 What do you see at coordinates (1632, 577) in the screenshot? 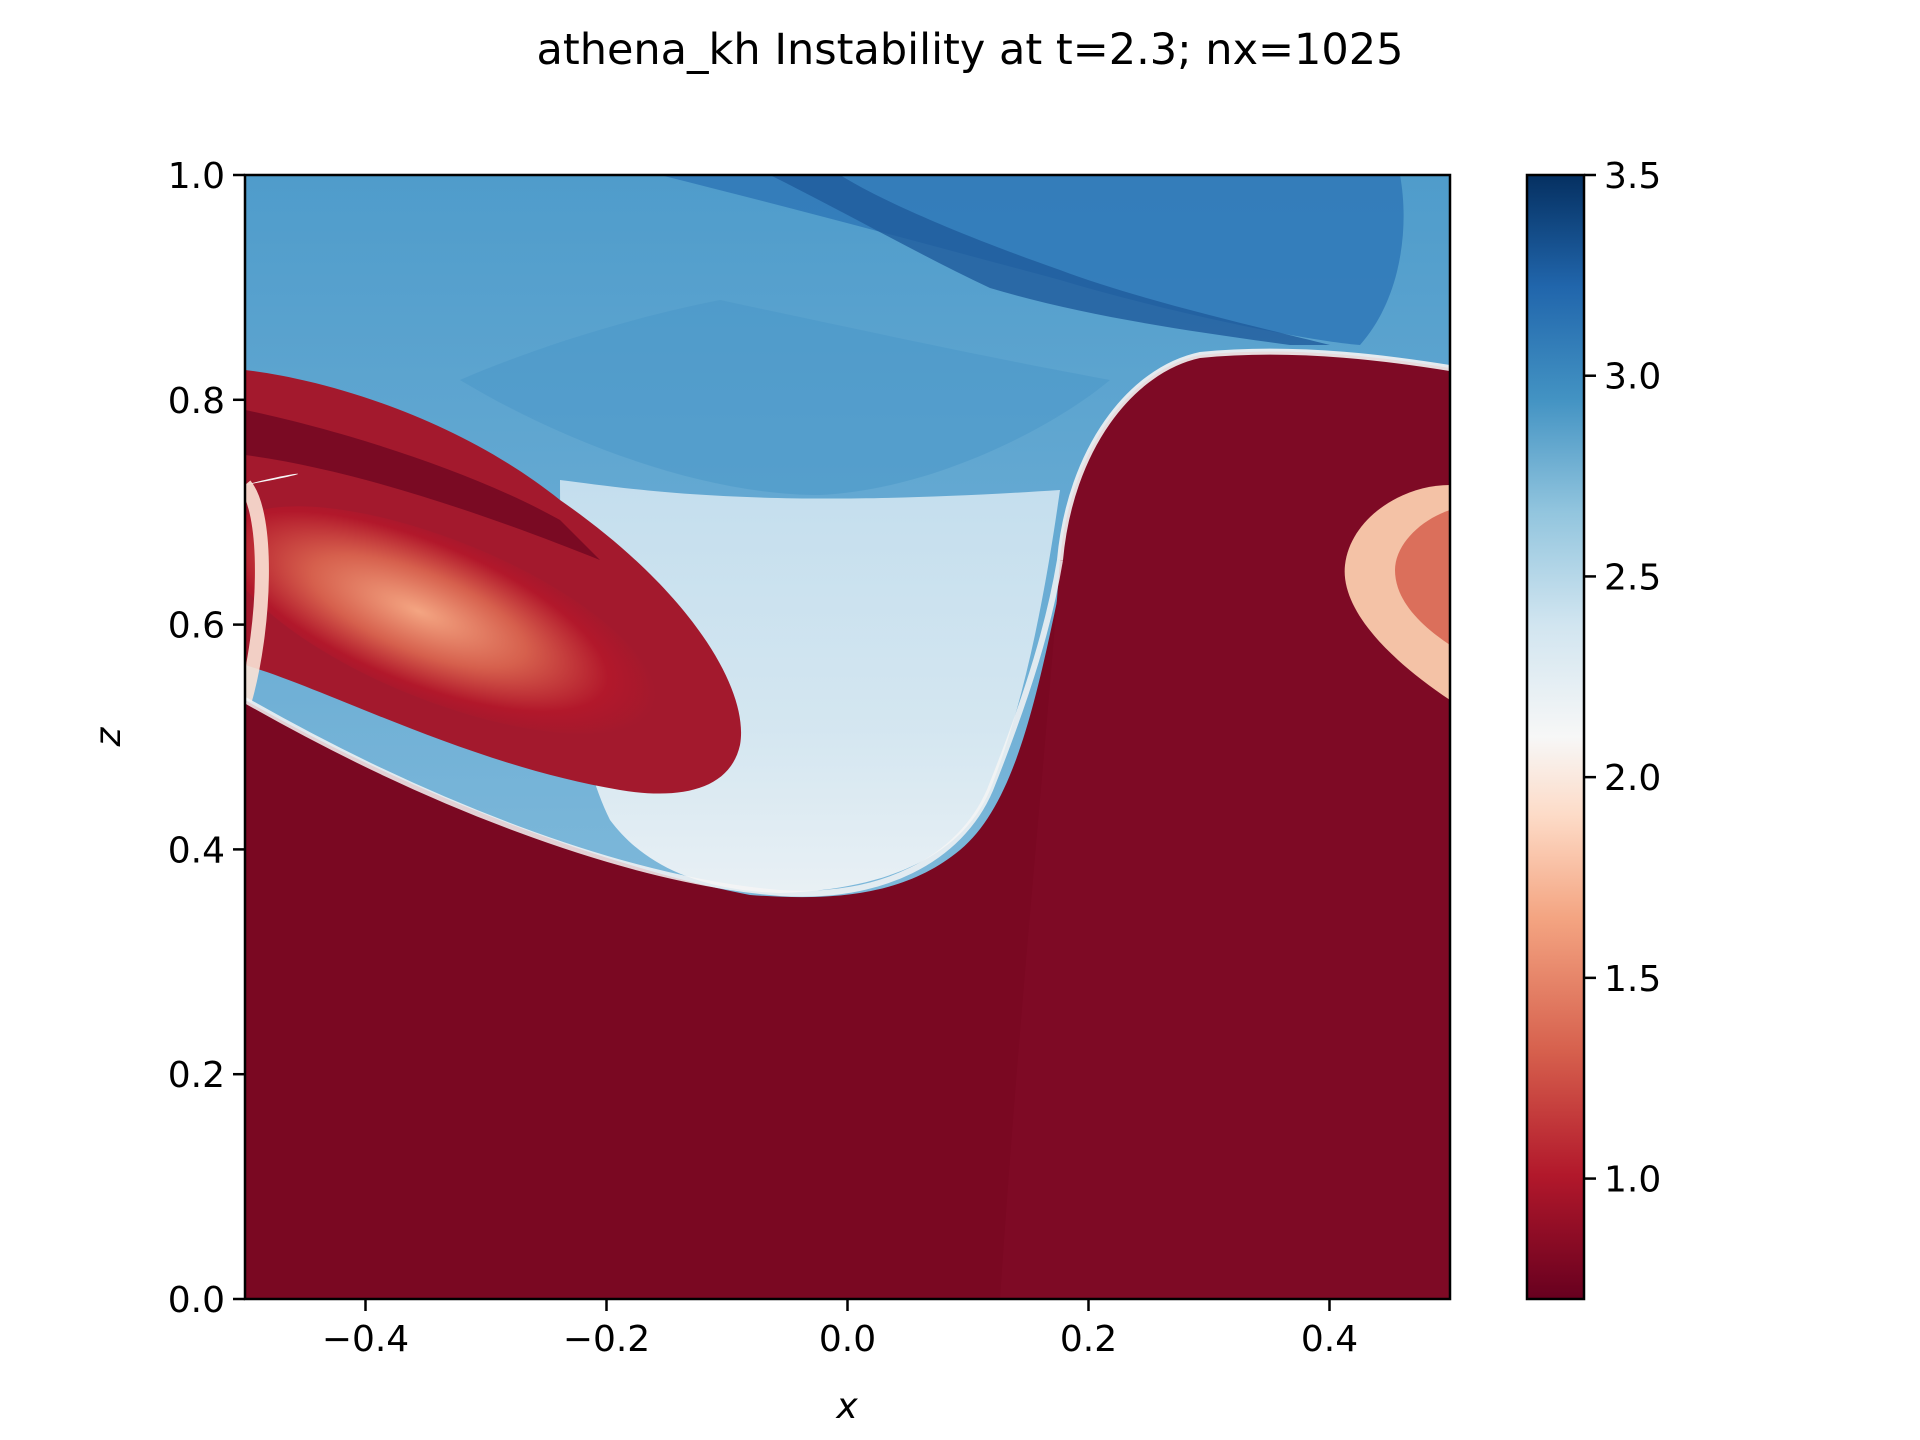
I see `colorbar-tick-label: 2.5` at bounding box center [1632, 577].